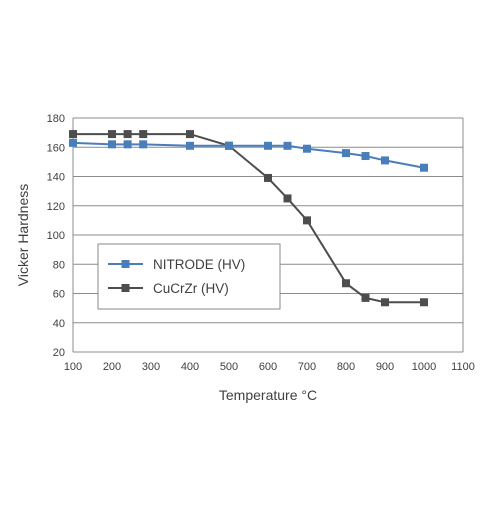 This screenshot has height=505, width=500. Describe the element at coordinates (151, 367) in the screenshot. I see `x-tick-label-300: 300` at that location.